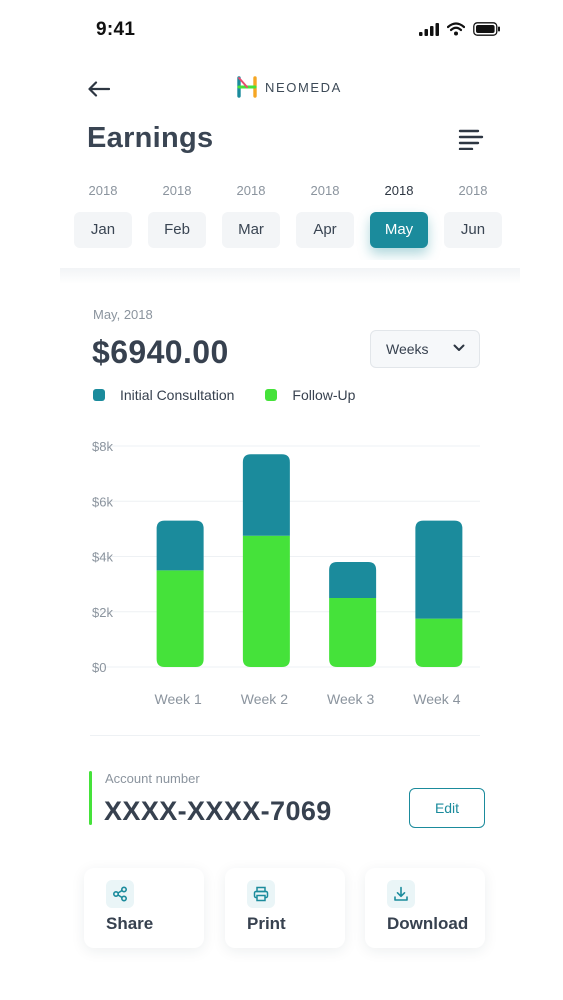  Describe the element at coordinates (486, 29) in the screenshot. I see `battery-icon` at that location.